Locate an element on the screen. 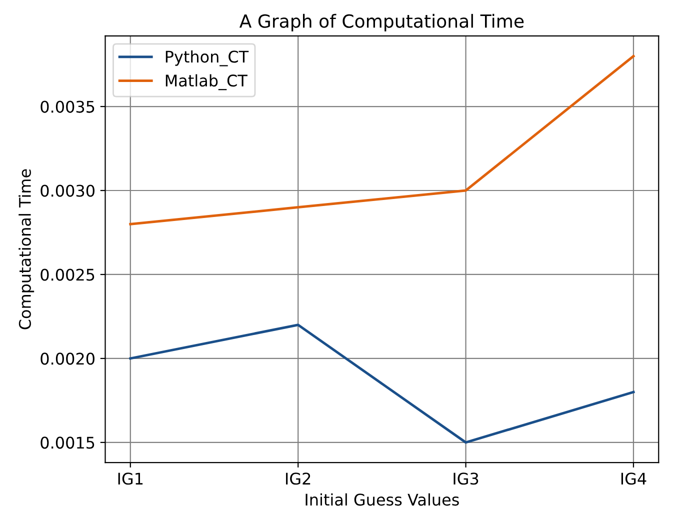  y-tick-label: 0.0015 is located at coordinates (67, 442).